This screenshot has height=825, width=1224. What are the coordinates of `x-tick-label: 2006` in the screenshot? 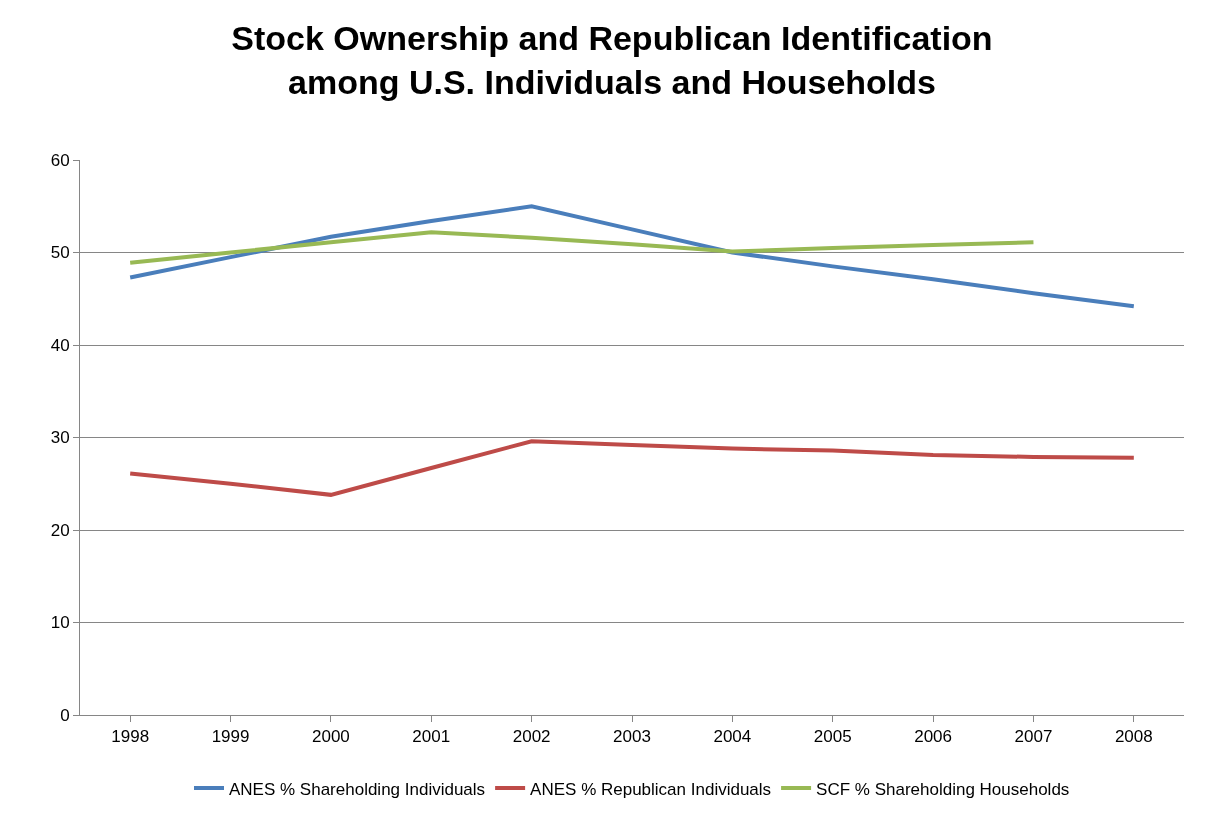 It's located at (933, 737).